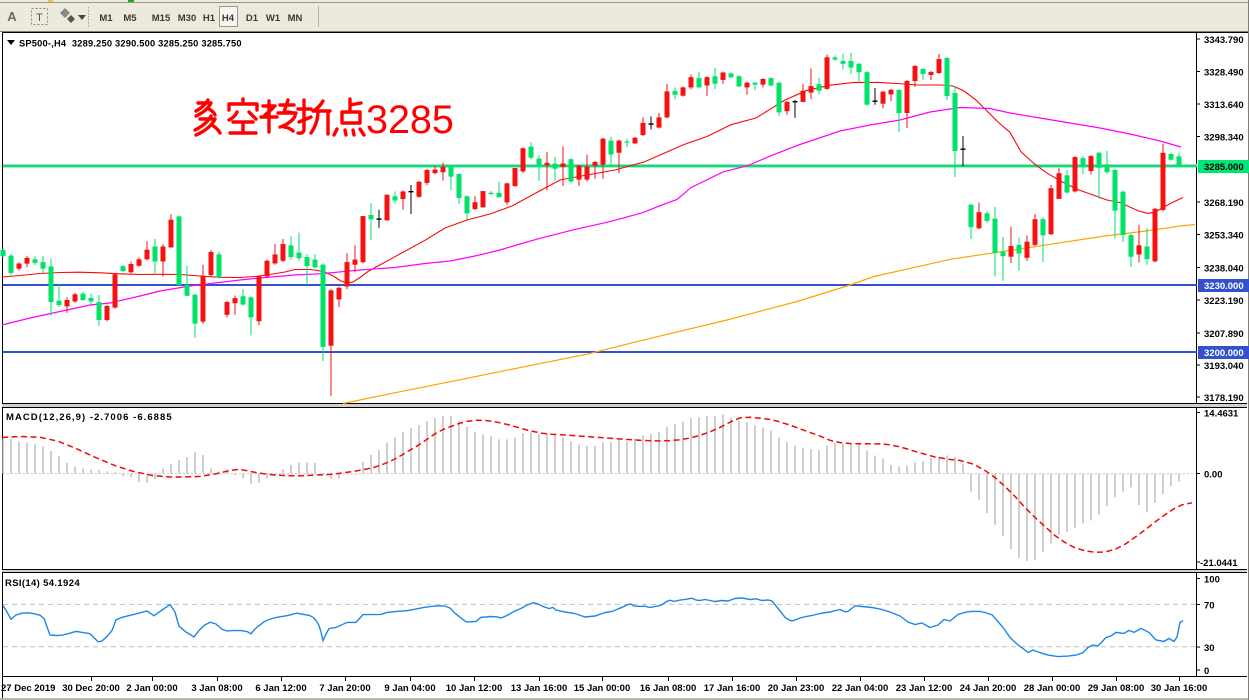 Image resolution: width=1249 pixels, height=700 pixels. What do you see at coordinates (1224, 286) in the screenshot?
I see `svg-text: 3230.000` at bounding box center [1224, 286].